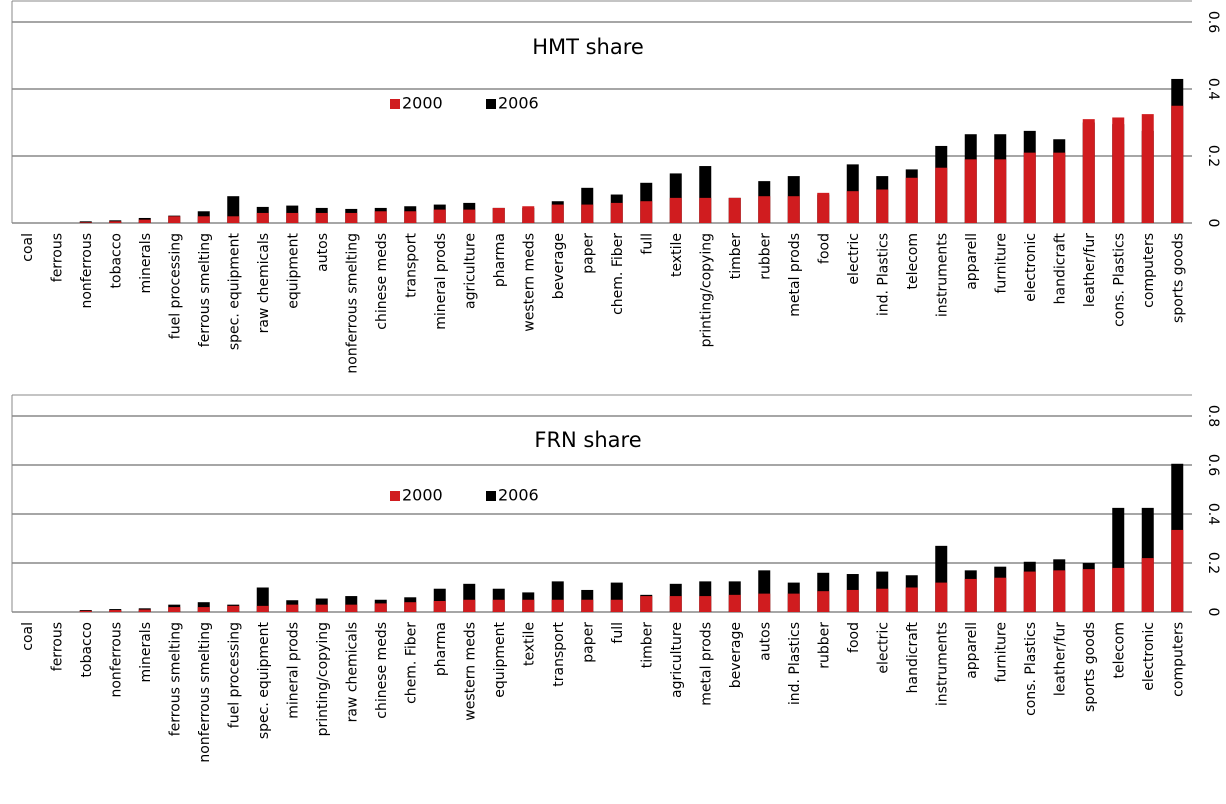 The height and width of the screenshot is (804, 1226). Describe the element at coordinates (529, 282) in the screenshot. I see `x-tick-label: western meds` at that location.